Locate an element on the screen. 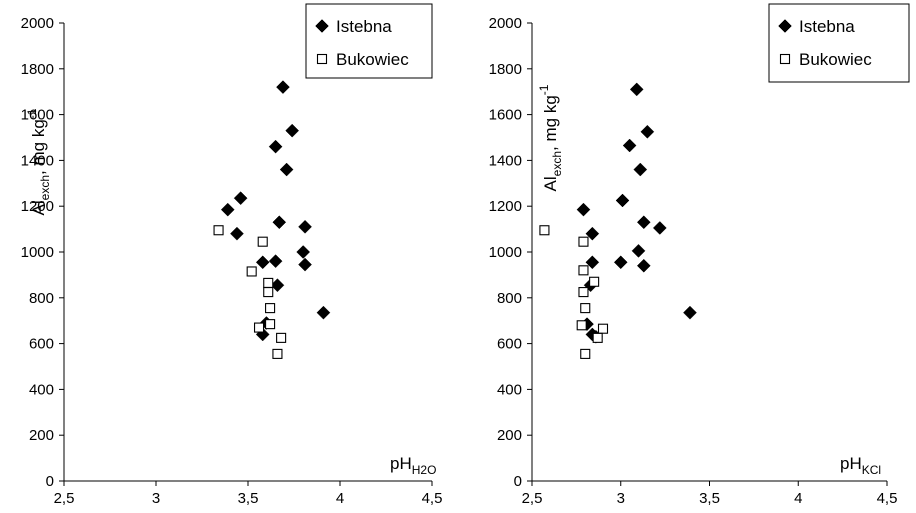 Image resolution: width=916 pixels, height=513 pixels. x-tick-label: 4 is located at coordinates (798, 498).